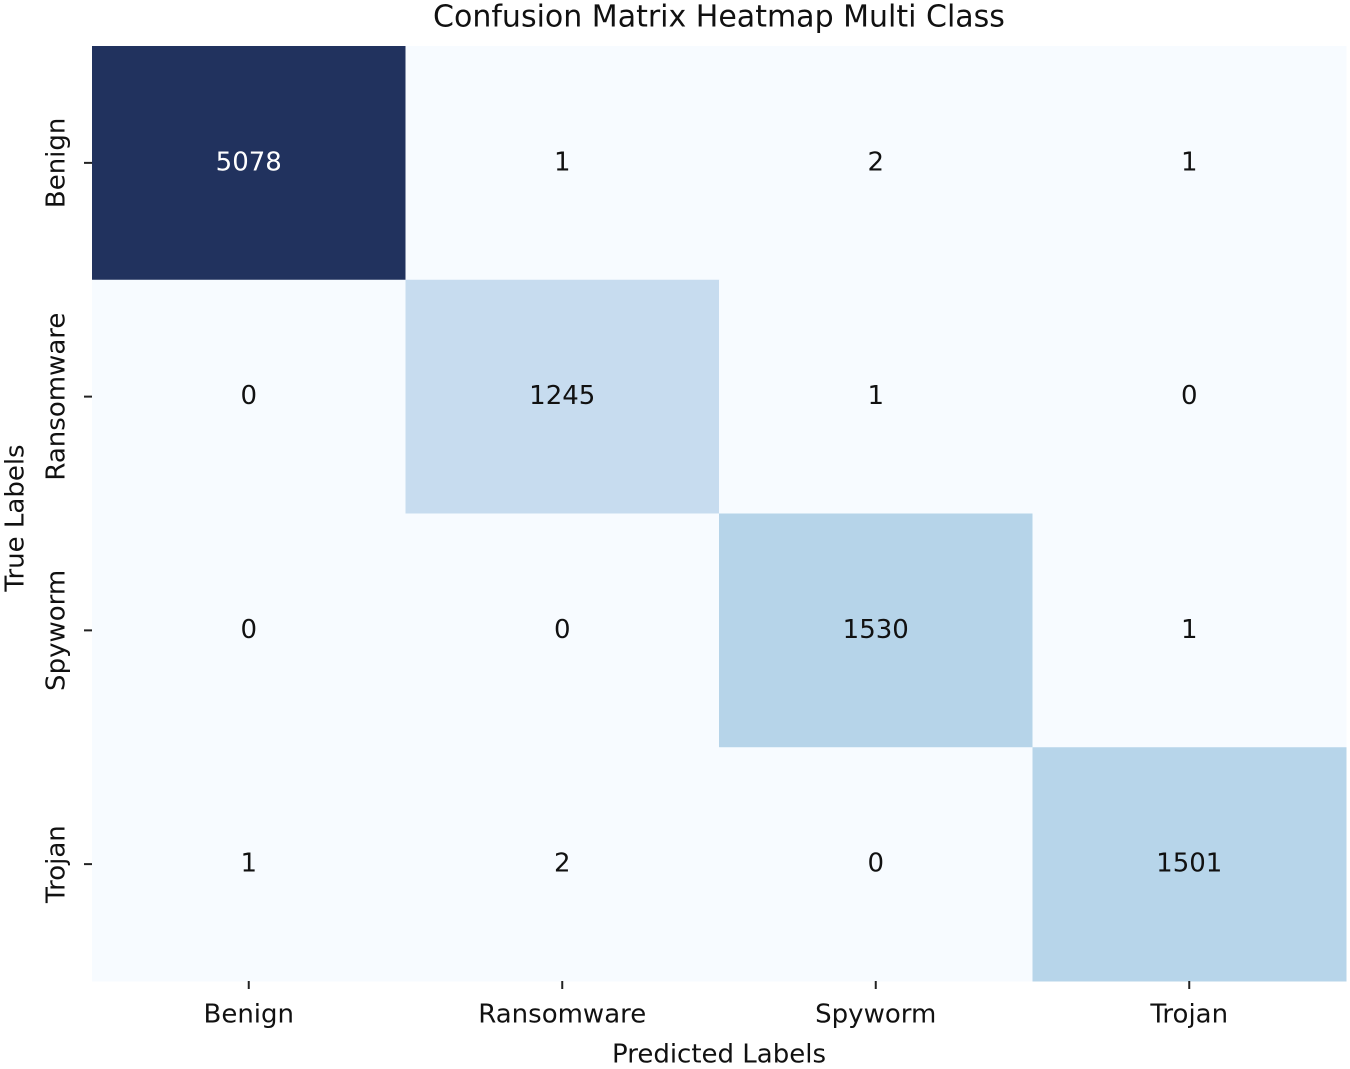 This screenshot has height=1069, width=1350. I want to click on cell-label: 1501, so click(1189, 864).